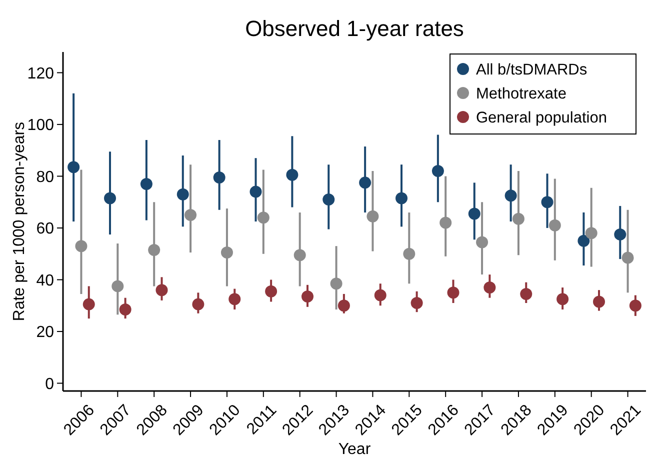 The height and width of the screenshot is (459, 654). What do you see at coordinates (541, 117) in the screenshot?
I see `legend-label: General population` at bounding box center [541, 117].